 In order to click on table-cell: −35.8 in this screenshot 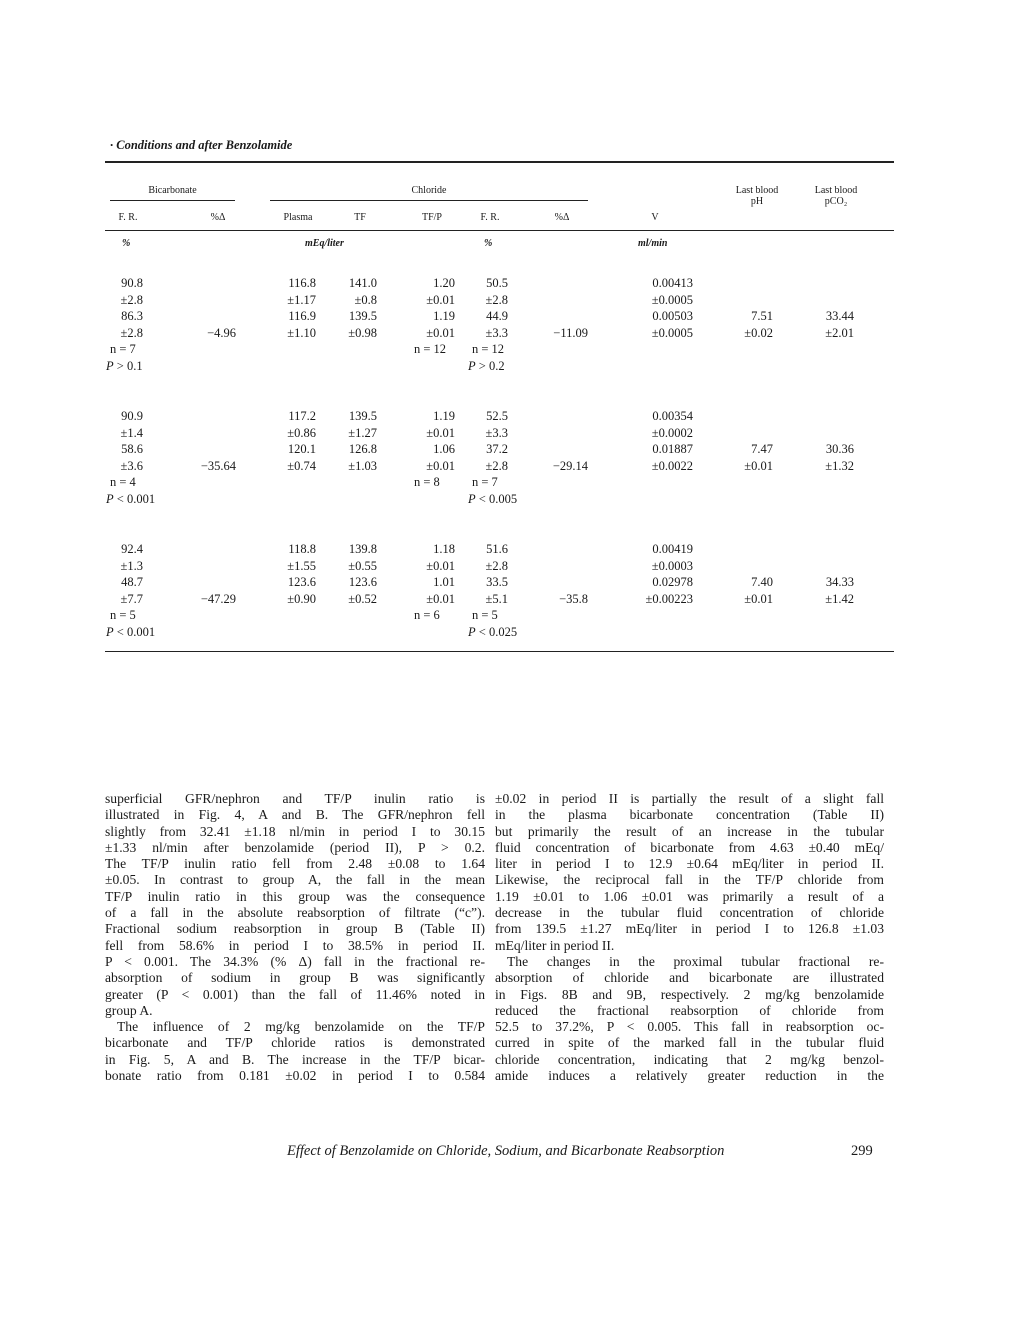, I will do `click(573, 598)`.